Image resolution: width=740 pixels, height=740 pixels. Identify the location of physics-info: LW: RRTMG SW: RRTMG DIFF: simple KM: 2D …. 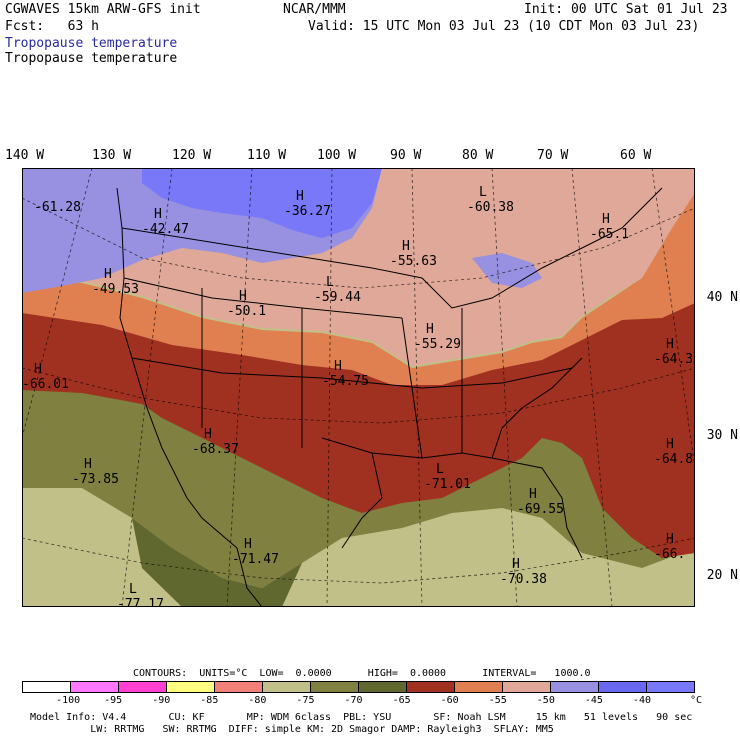
(292, 729).